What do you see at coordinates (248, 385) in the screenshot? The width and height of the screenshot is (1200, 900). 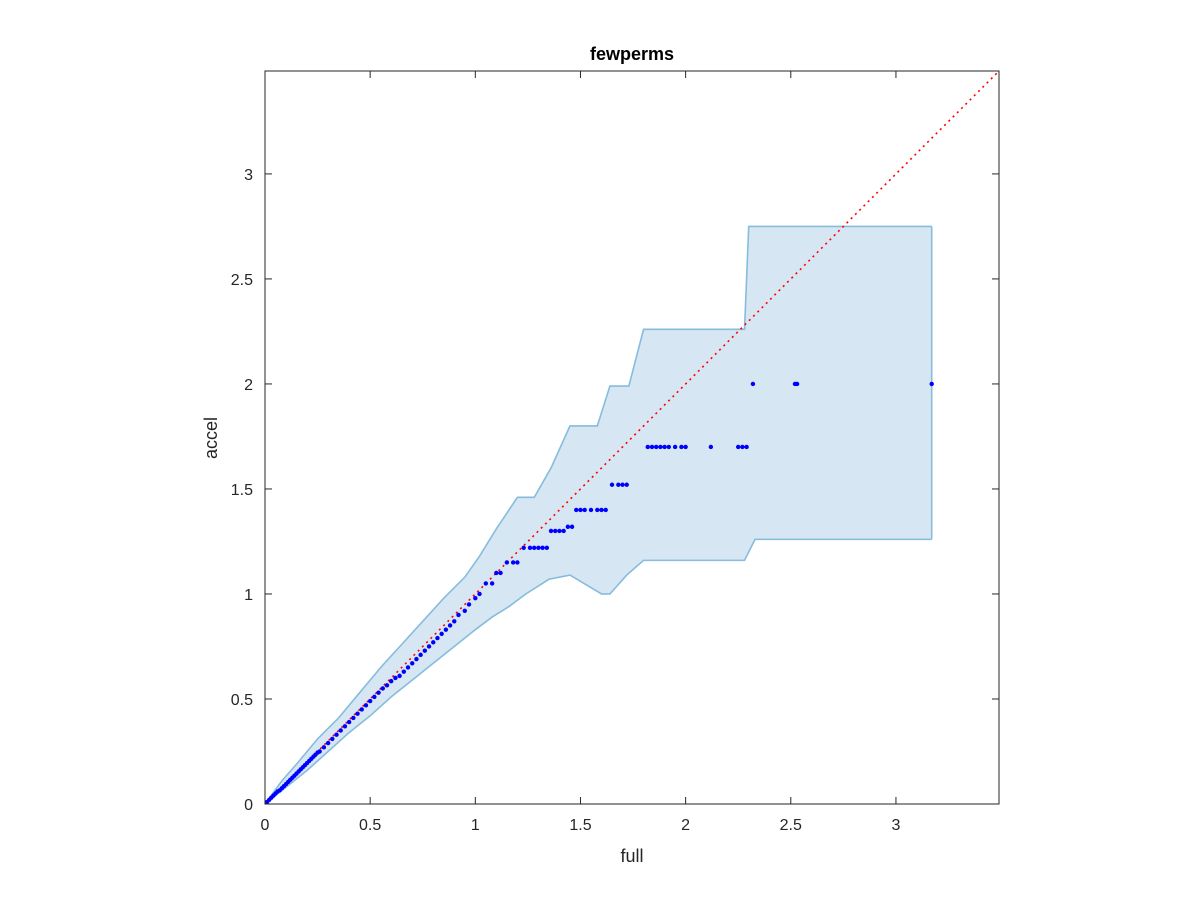 I see `y-tick-label: 2` at bounding box center [248, 385].